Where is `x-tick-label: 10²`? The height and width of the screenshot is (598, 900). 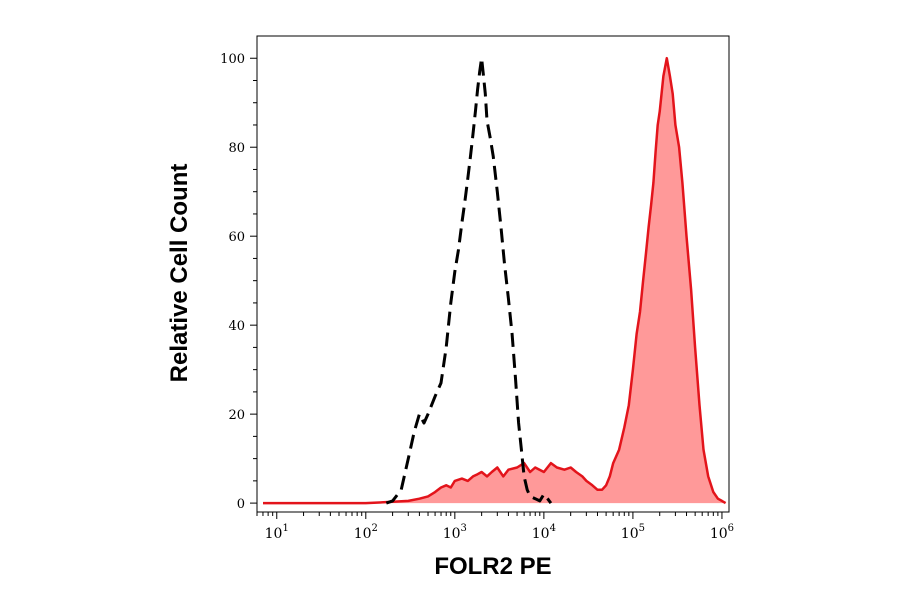
x-tick-label: 10² is located at coordinates (366, 532).